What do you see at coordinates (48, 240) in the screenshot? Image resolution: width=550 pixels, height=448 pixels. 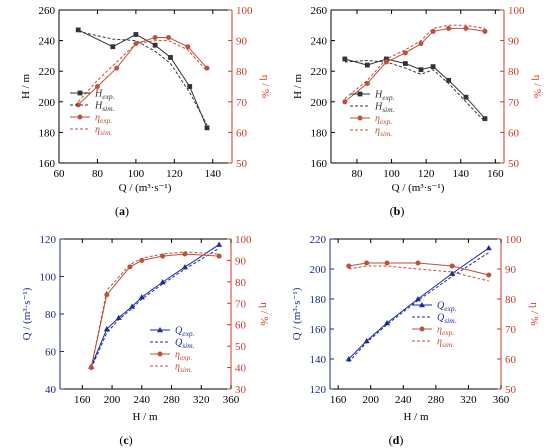 I see `y-left-tick-label: 120` at bounding box center [48, 240].